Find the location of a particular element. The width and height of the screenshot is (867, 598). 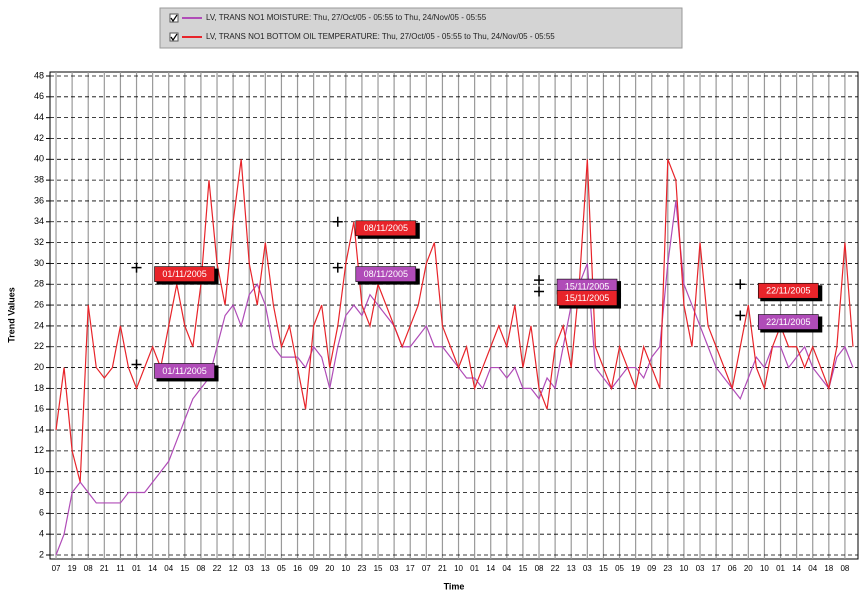

y-tick-label: 2 is located at coordinates (41, 554).